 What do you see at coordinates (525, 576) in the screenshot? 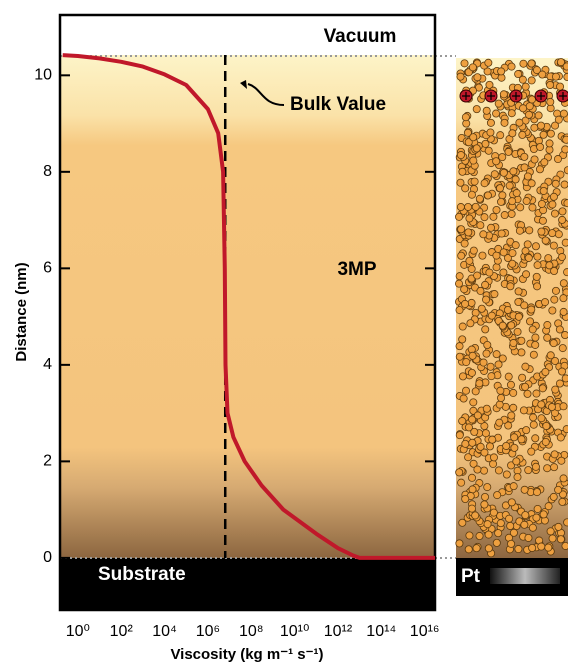
I see `pt-highlight` at bounding box center [525, 576].